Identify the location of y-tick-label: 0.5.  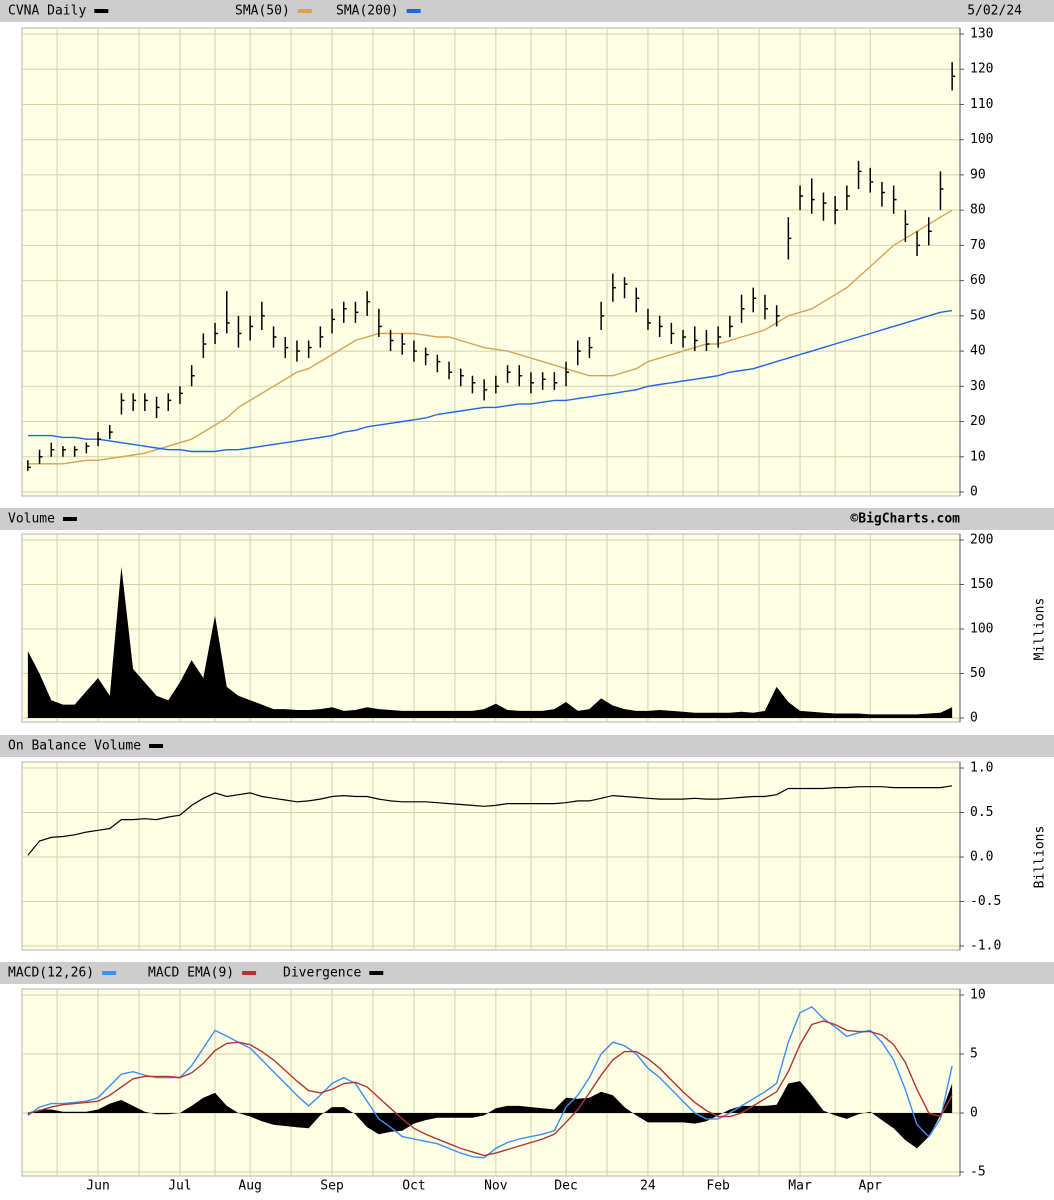
(981, 812).